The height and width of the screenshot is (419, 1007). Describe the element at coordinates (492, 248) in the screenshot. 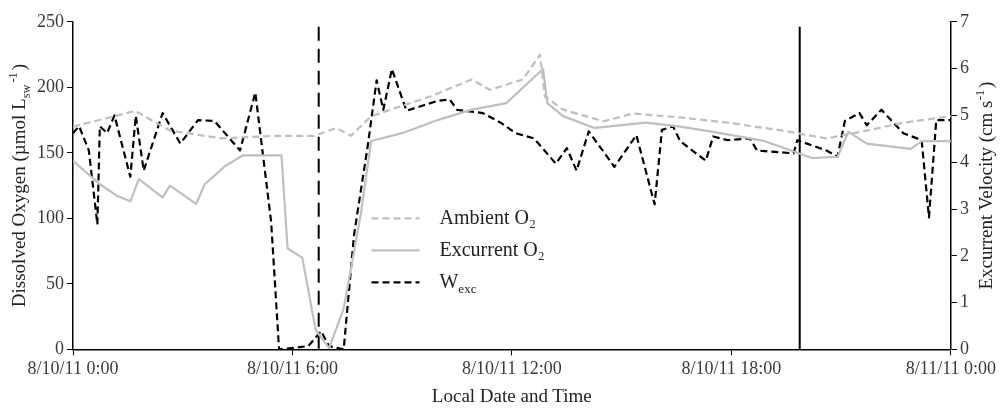

I see `legend-label: Excurrent O₂` at that location.